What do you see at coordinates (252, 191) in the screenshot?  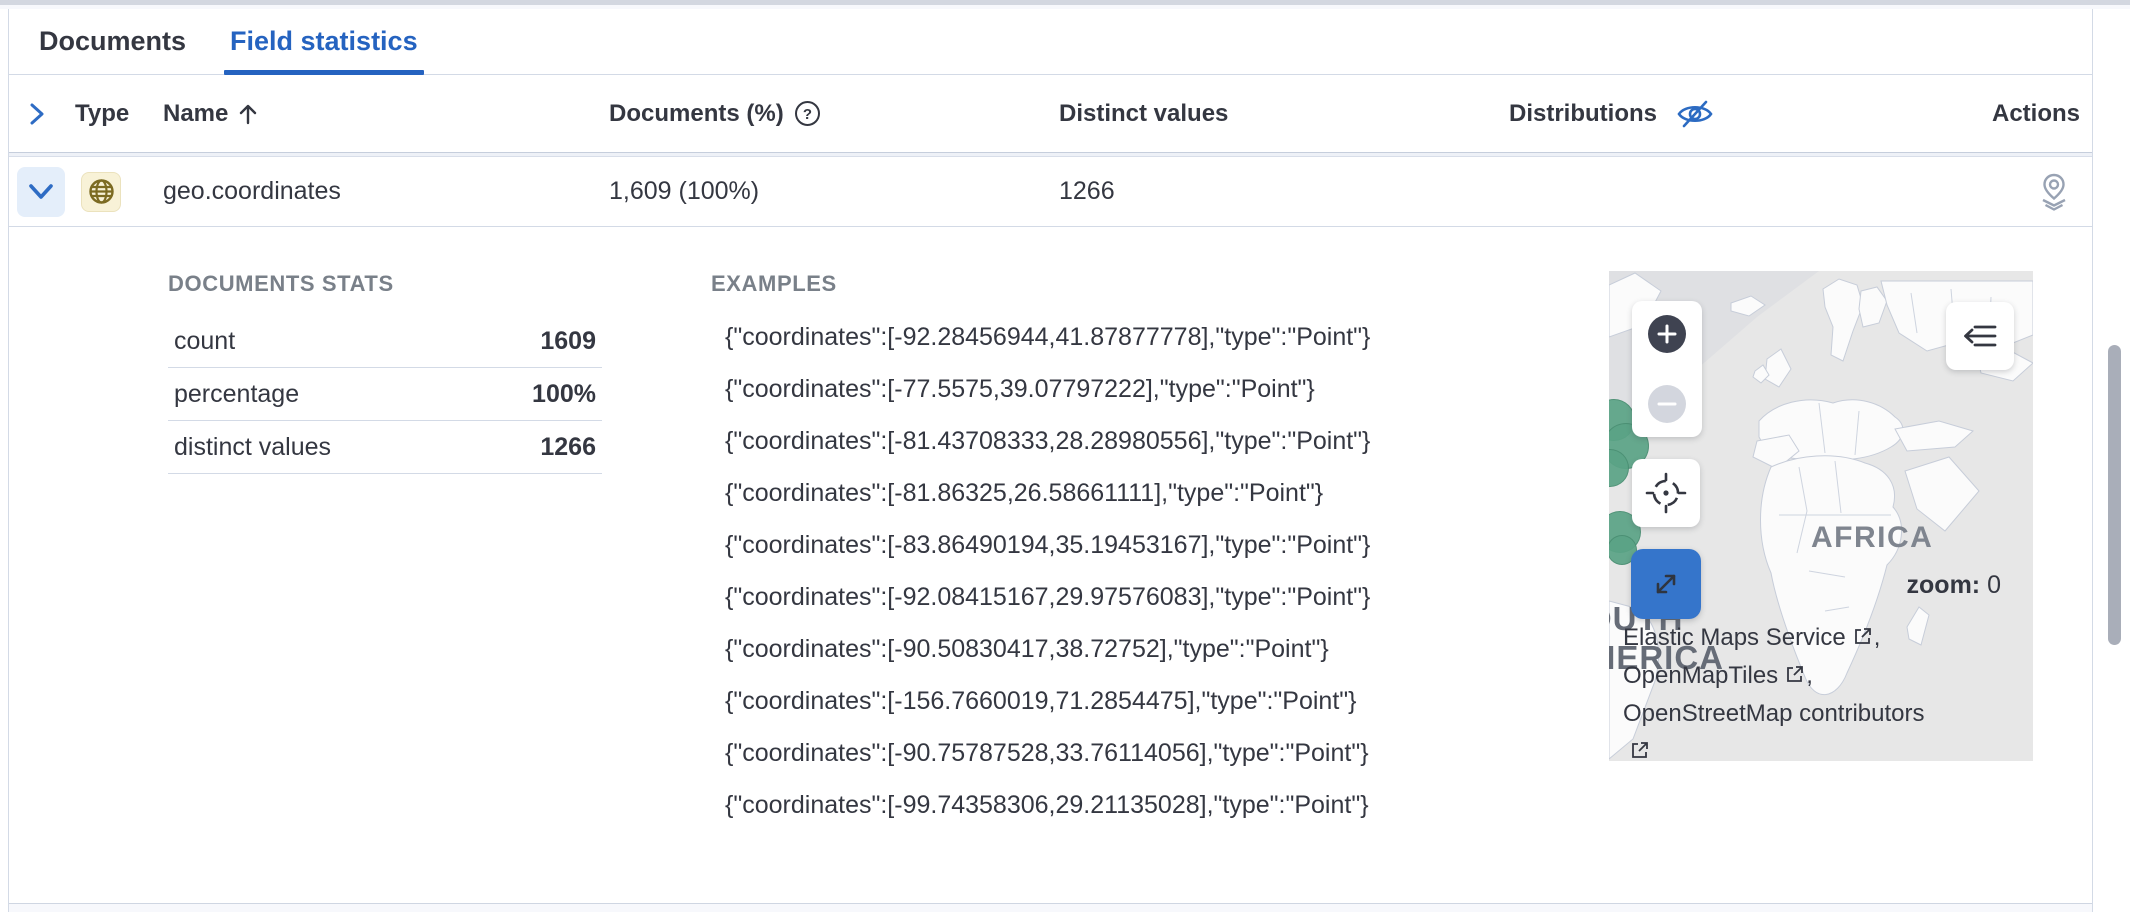 I see `row-field-name: geo.coordinates` at bounding box center [252, 191].